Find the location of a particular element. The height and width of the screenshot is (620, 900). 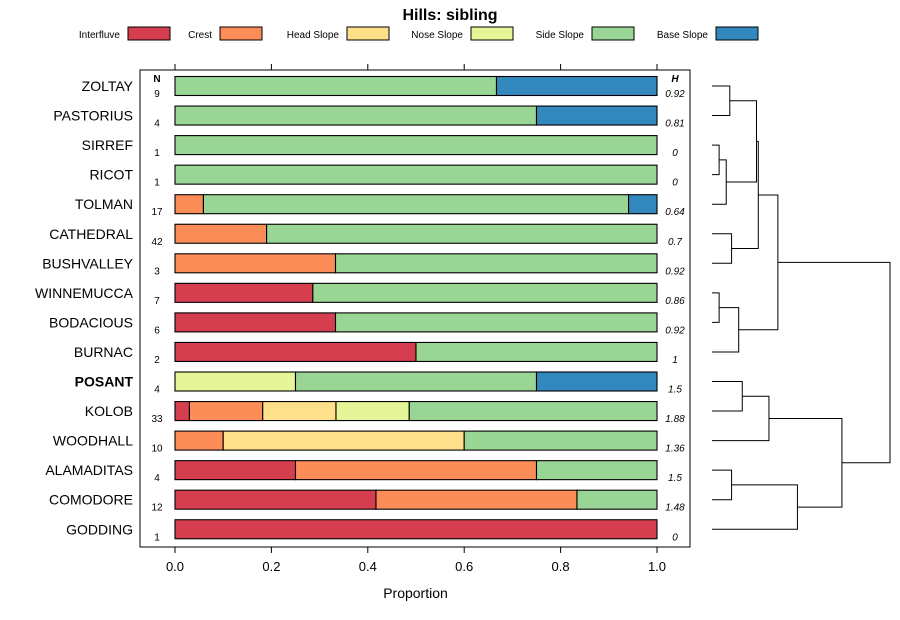

row-label: ALAMADITAS is located at coordinates (89, 470).